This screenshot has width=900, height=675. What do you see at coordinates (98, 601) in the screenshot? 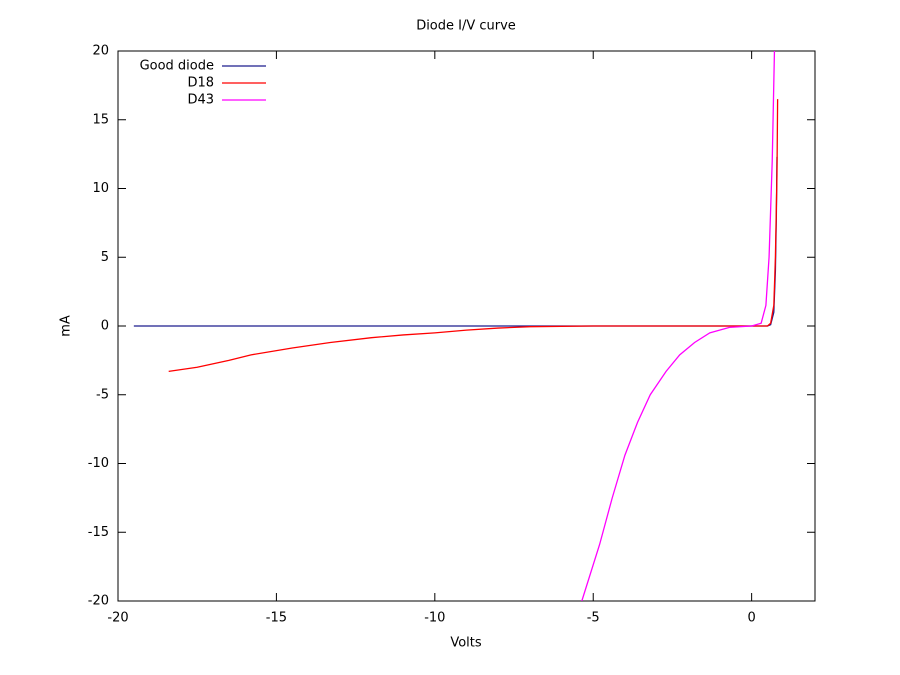
I see `y-tick-label: -20` at bounding box center [98, 601].